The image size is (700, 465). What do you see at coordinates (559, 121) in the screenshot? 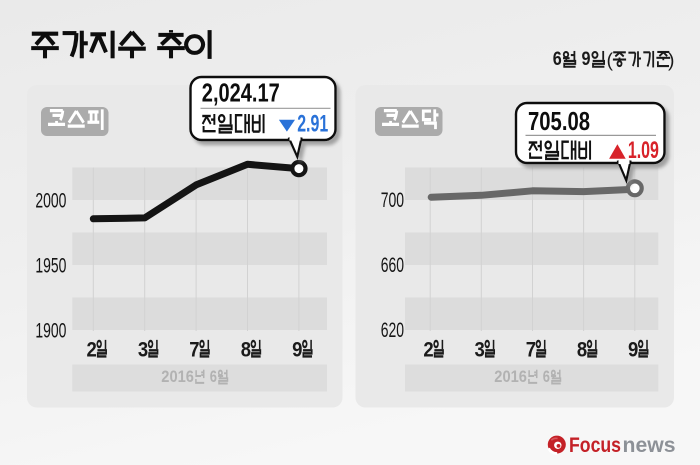
I see `svg-text: 705.08` at bounding box center [559, 121].